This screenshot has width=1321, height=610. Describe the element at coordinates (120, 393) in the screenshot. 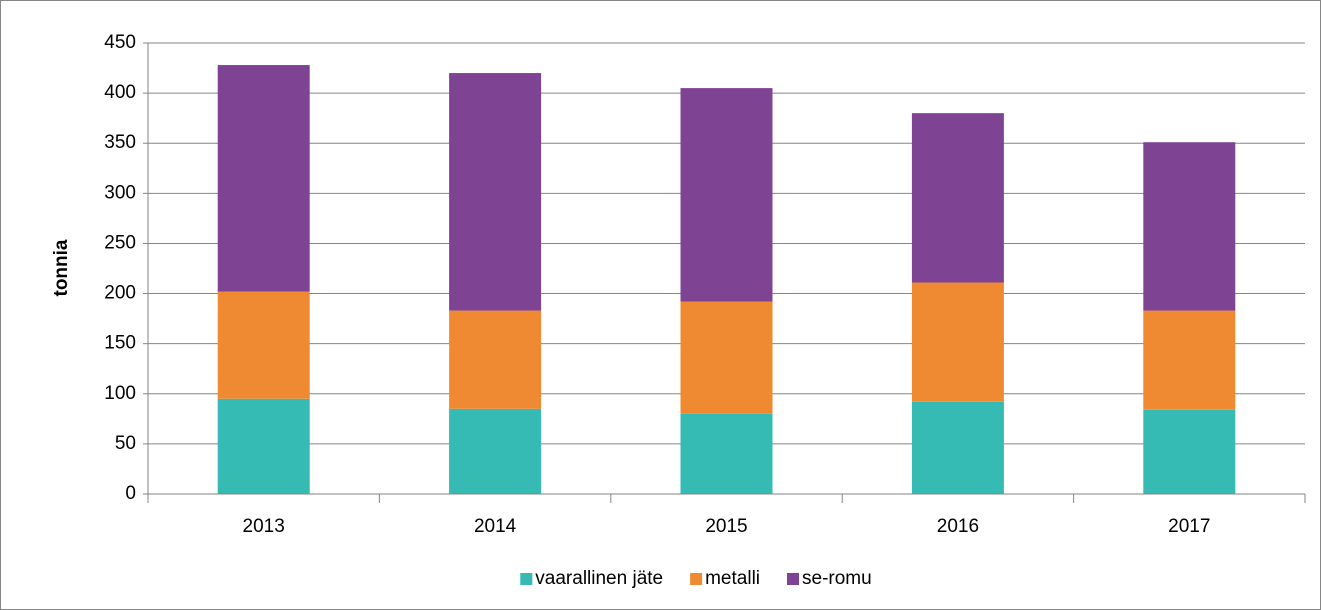

I see `y-tick-label: 100` at that location.